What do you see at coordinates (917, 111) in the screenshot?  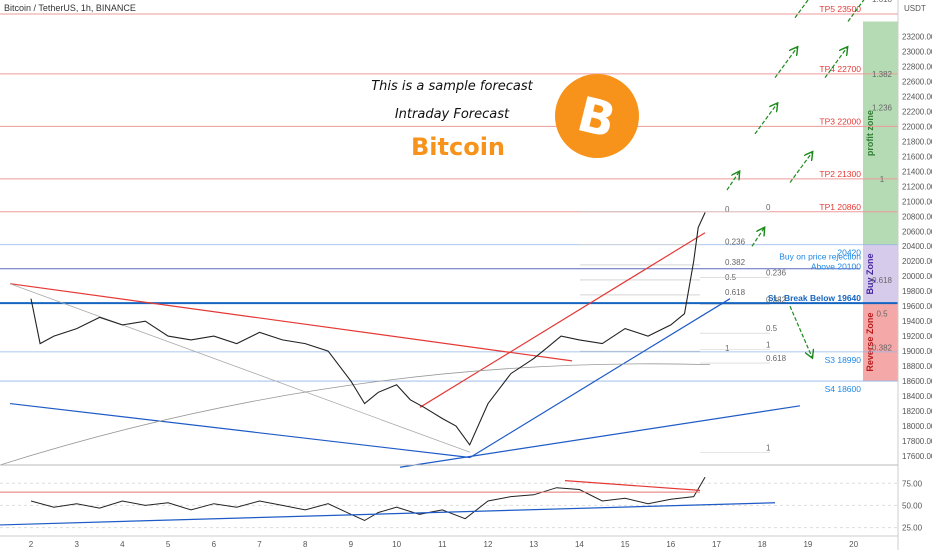 I see `y-tick-label: 22200.00` at bounding box center [917, 111].